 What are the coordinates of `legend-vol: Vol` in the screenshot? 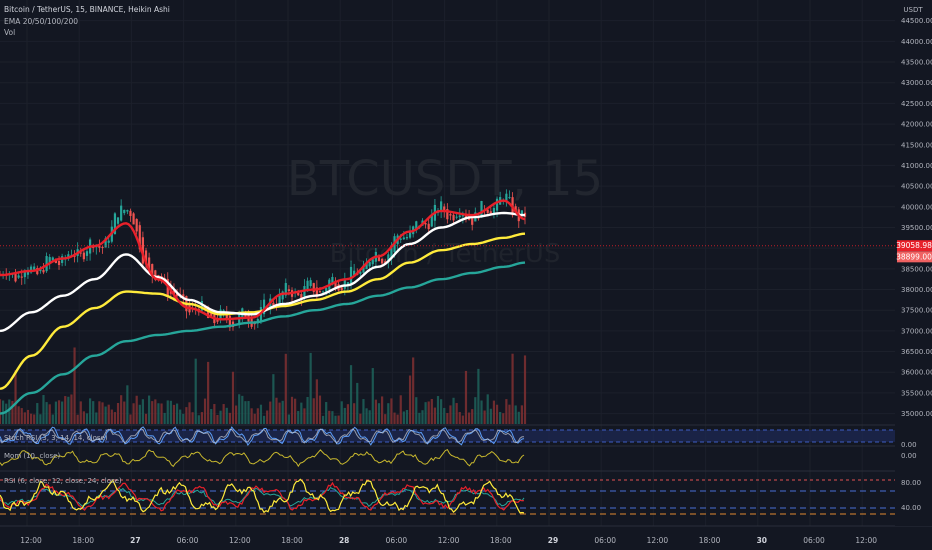 It's located at (9, 32).